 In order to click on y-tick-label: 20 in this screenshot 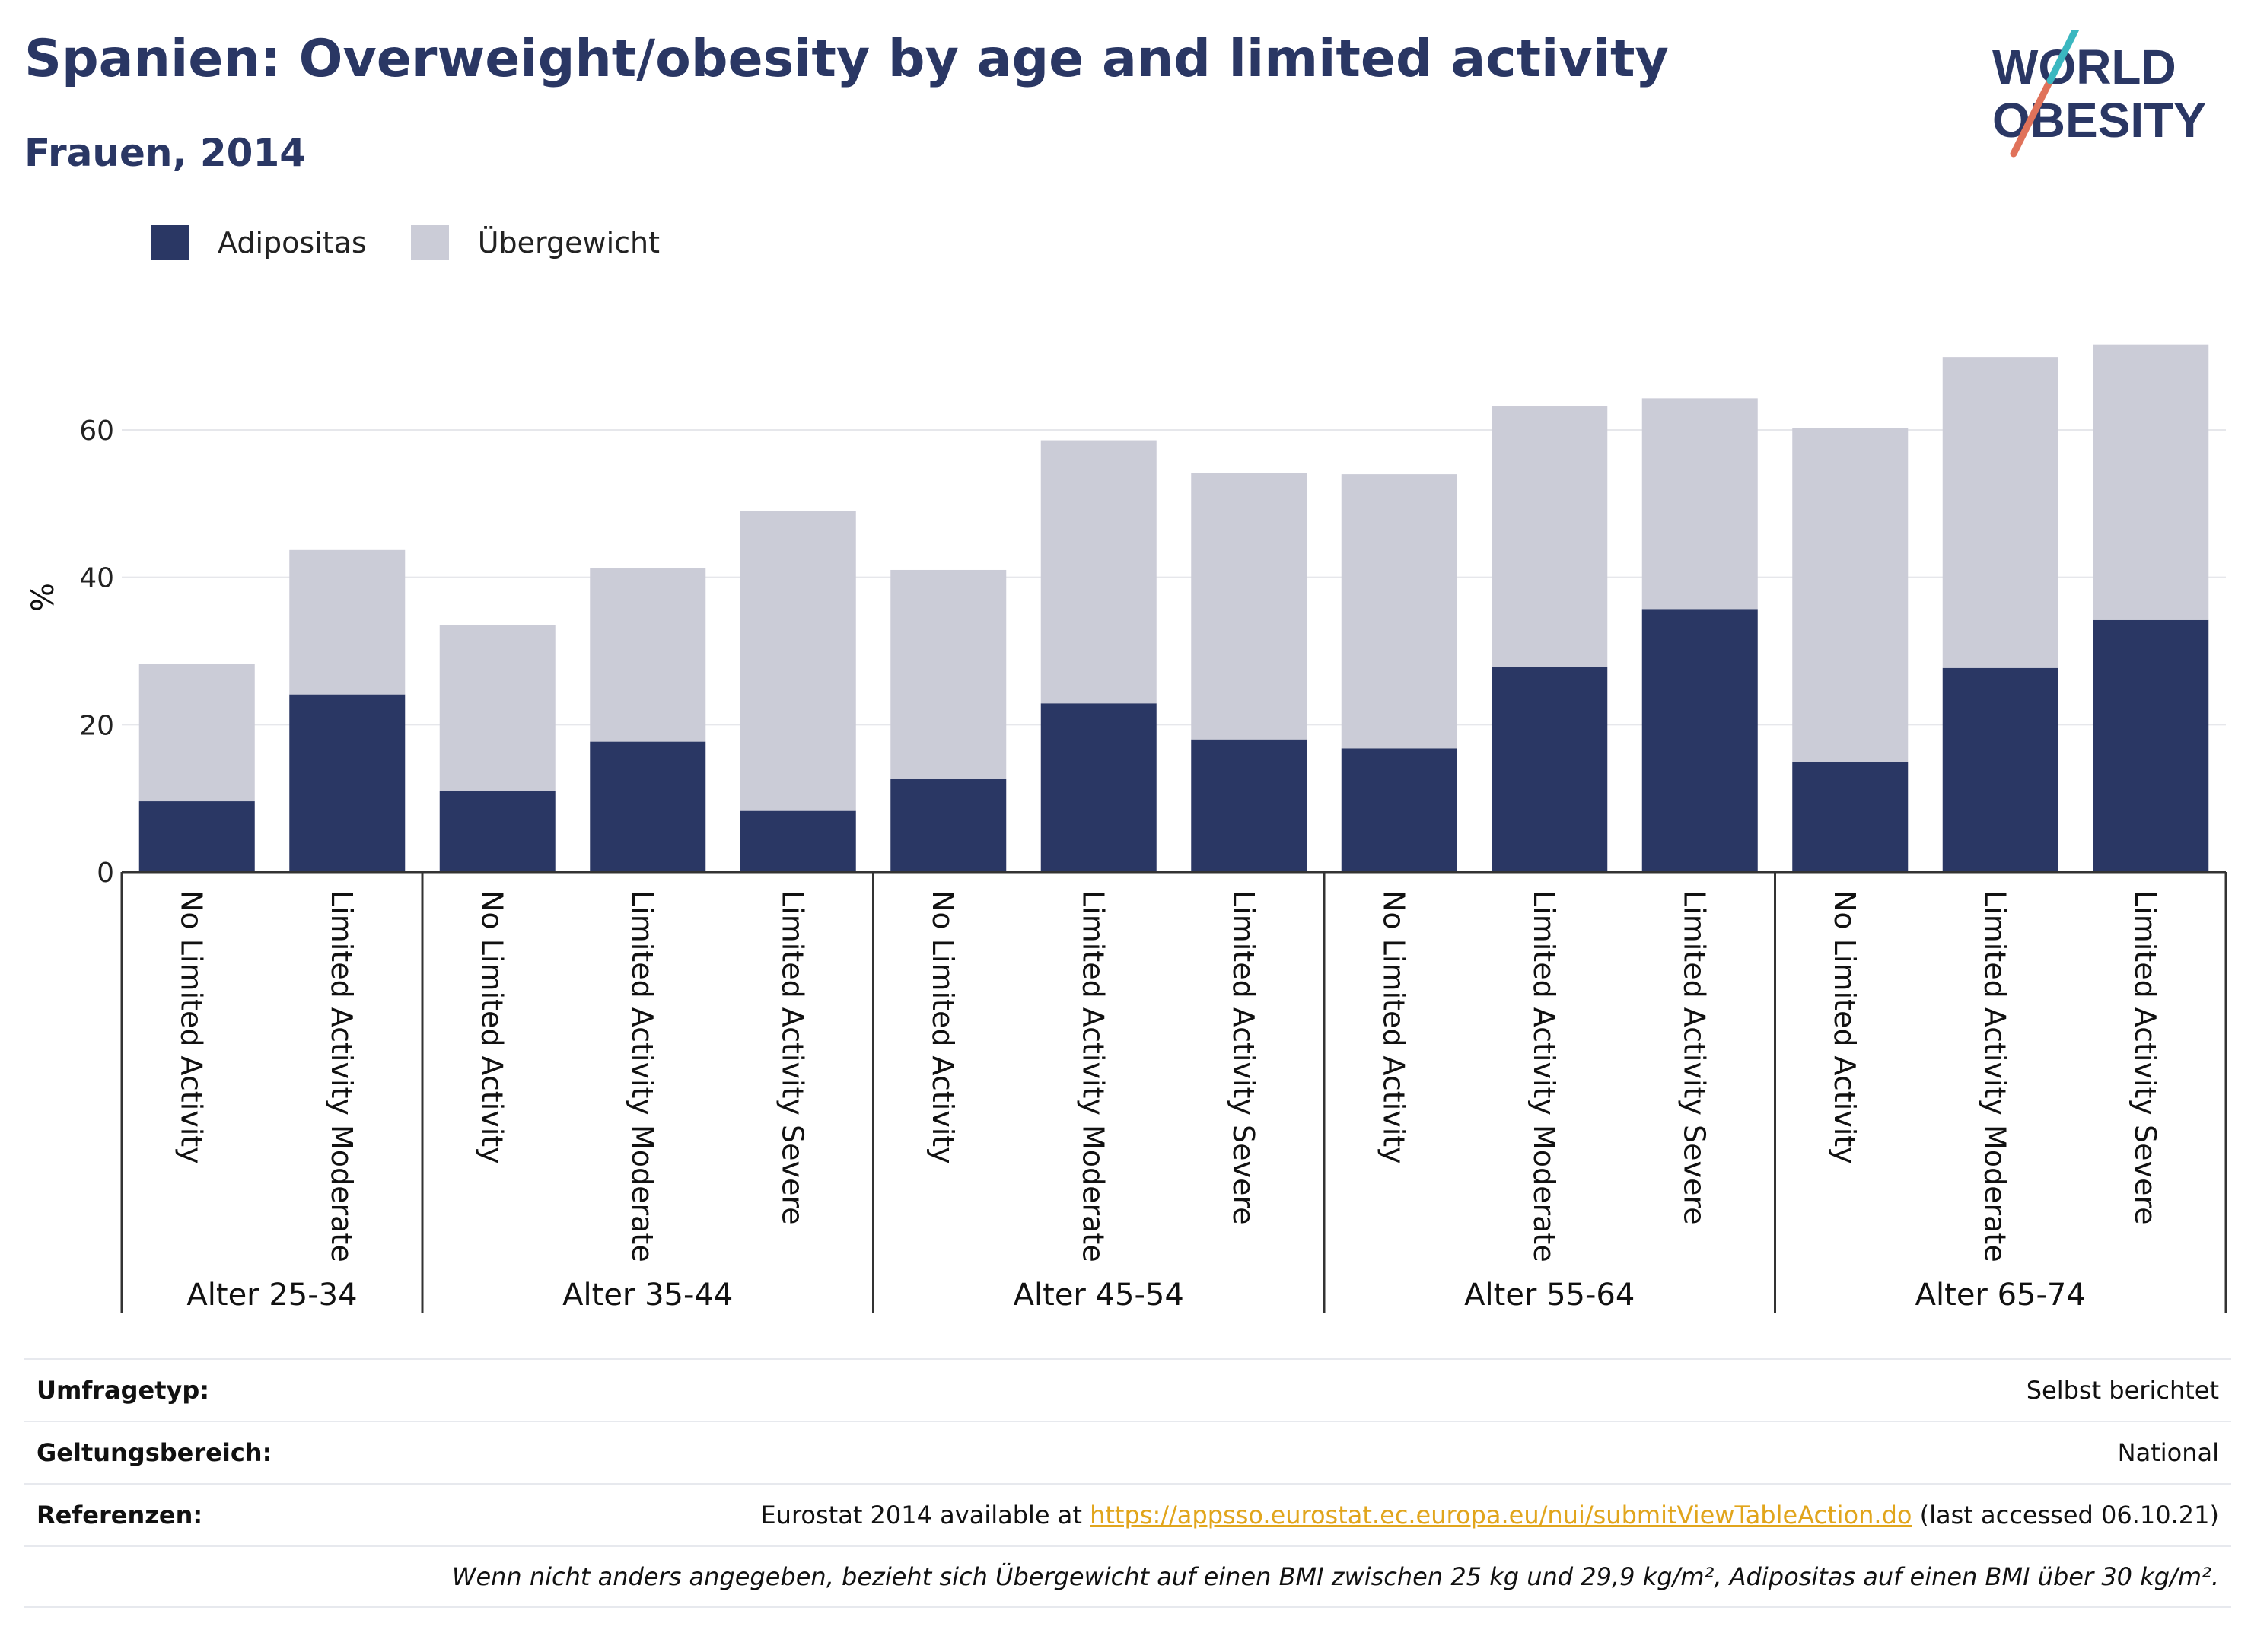, I will do `click(96, 725)`.